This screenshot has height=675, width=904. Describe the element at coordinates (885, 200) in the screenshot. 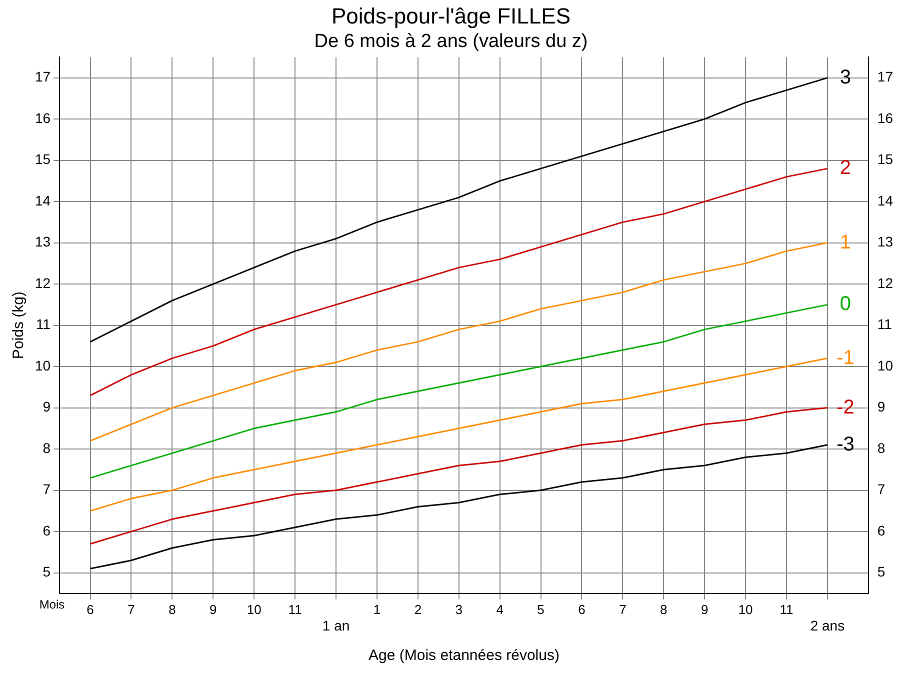

I see `y2-tick-label: 14` at that location.